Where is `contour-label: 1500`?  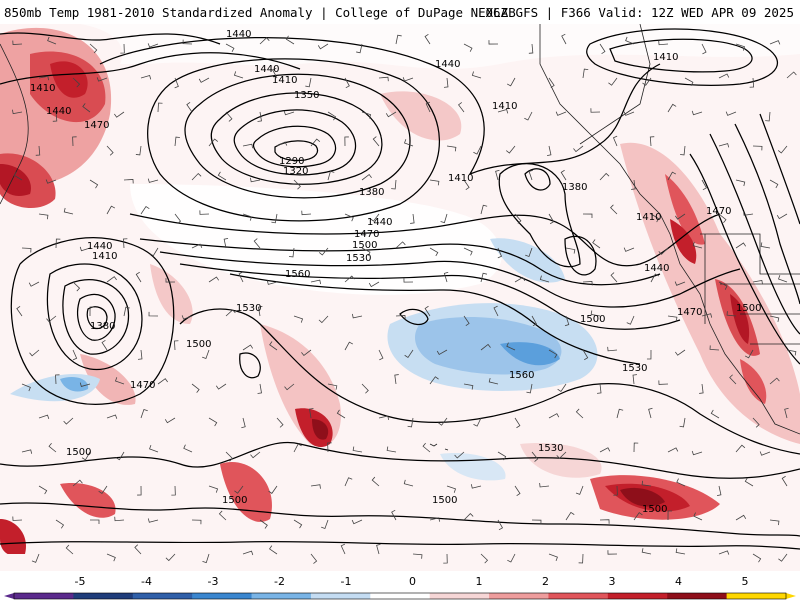
contour-label: 1500 is located at coordinates (198, 344).